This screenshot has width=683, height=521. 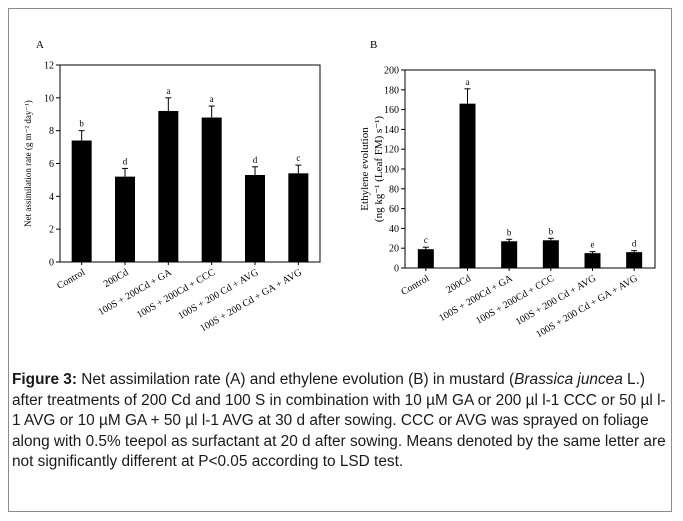 What do you see at coordinates (458, 284) in the screenshot?
I see `x-category-label-b: 200Cd` at bounding box center [458, 284].